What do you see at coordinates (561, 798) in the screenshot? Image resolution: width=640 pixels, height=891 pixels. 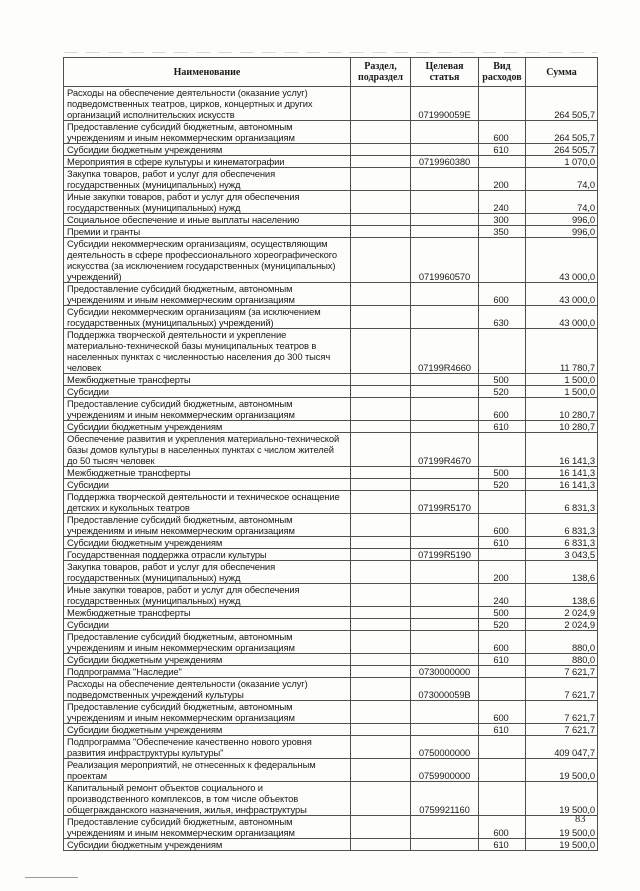 I see `sum-cell: 19 500,0` at bounding box center [561, 798].